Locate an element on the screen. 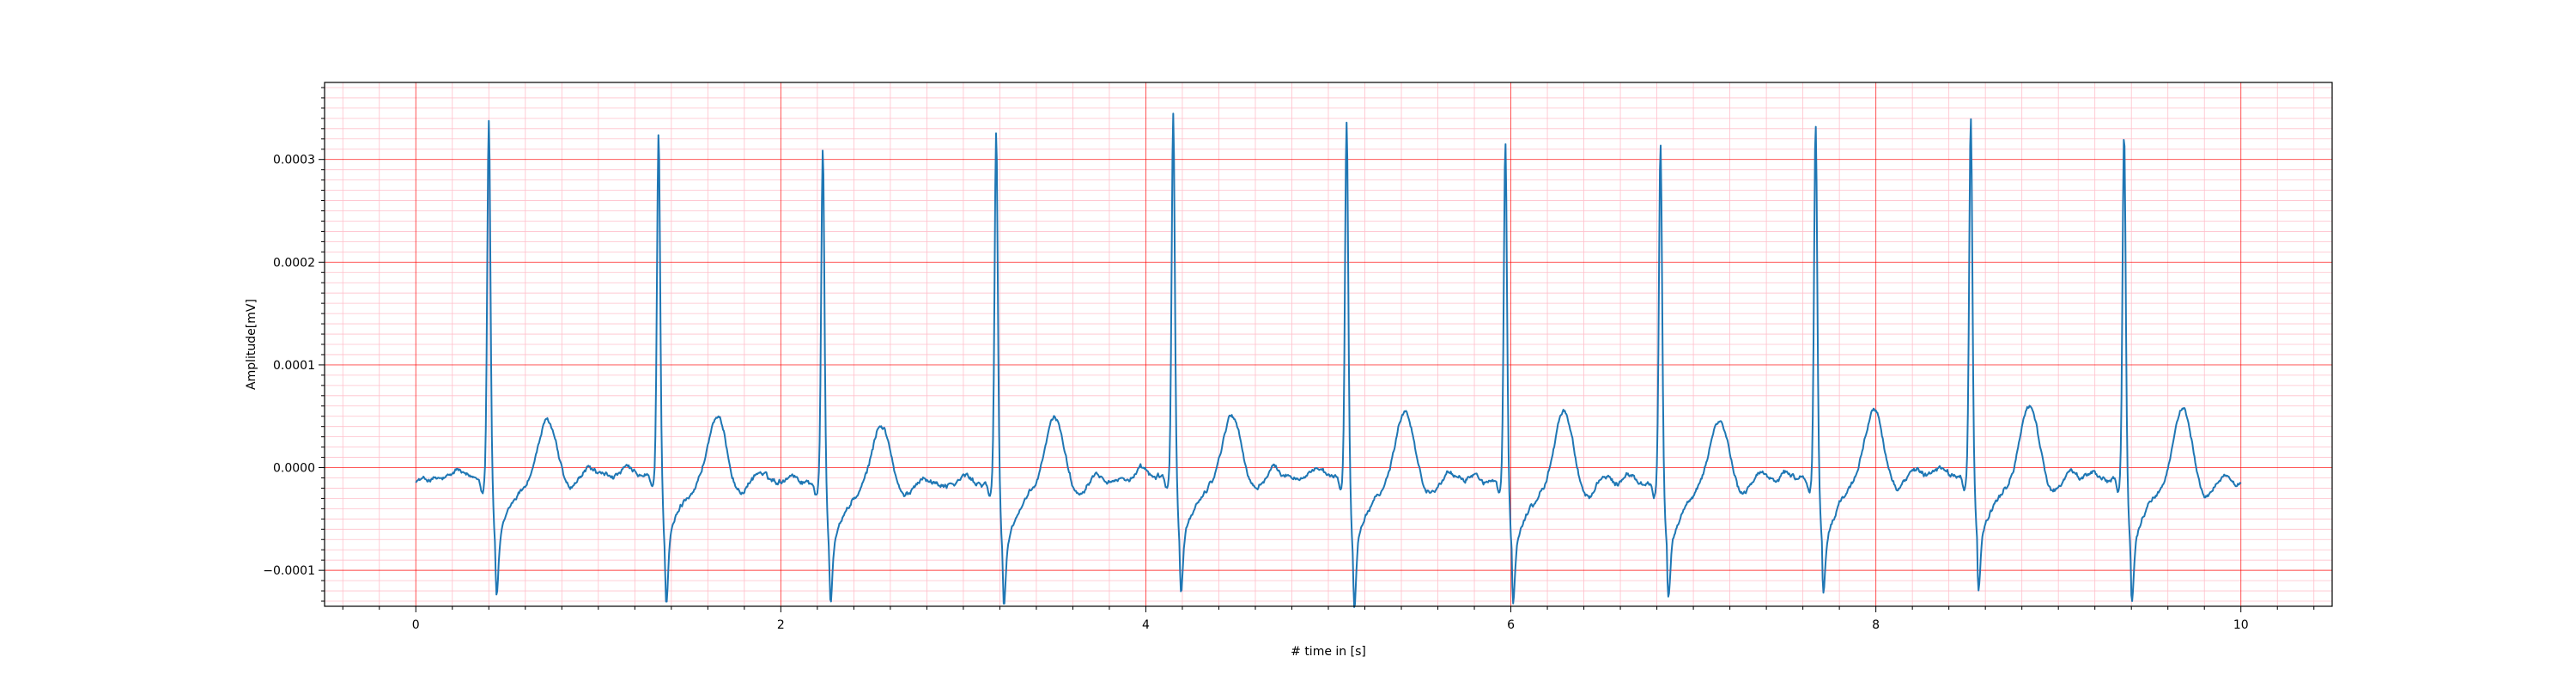 The height and width of the screenshot is (687, 2576). x-tick-label: 4 is located at coordinates (1146, 625).